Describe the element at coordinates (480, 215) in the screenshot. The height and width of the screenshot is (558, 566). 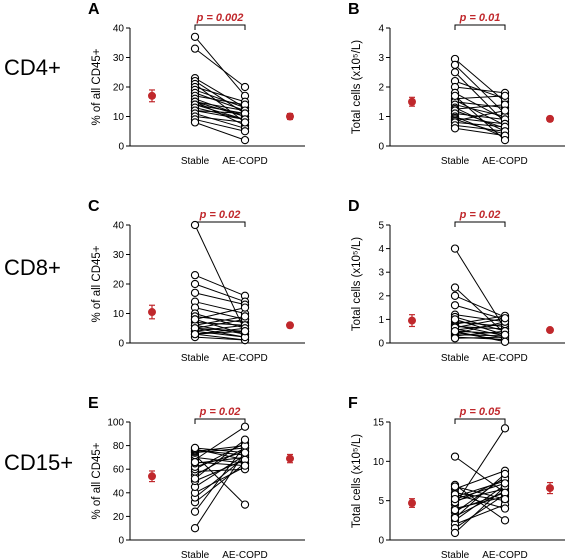
I see `p-value-label: p = 0.02` at that location.